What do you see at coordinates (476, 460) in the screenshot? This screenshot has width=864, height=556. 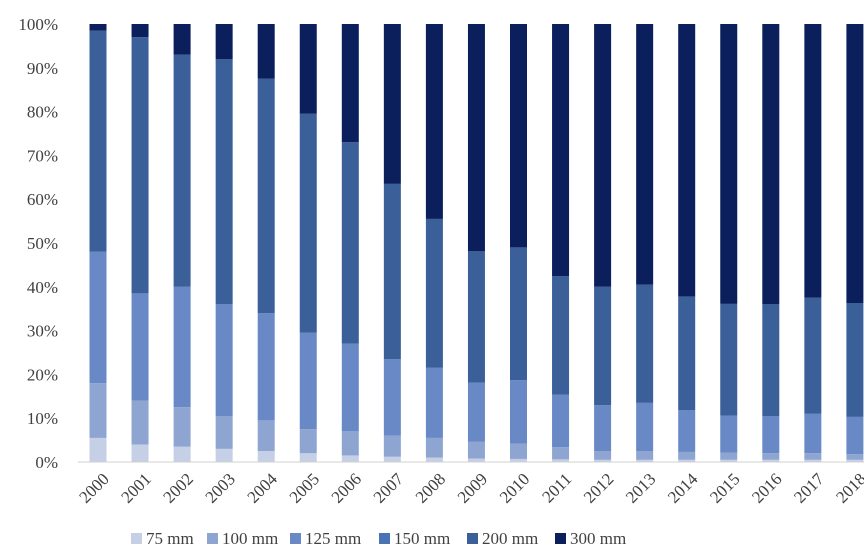 I see `bar-segment-2009-75mm` at bounding box center [476, 460].